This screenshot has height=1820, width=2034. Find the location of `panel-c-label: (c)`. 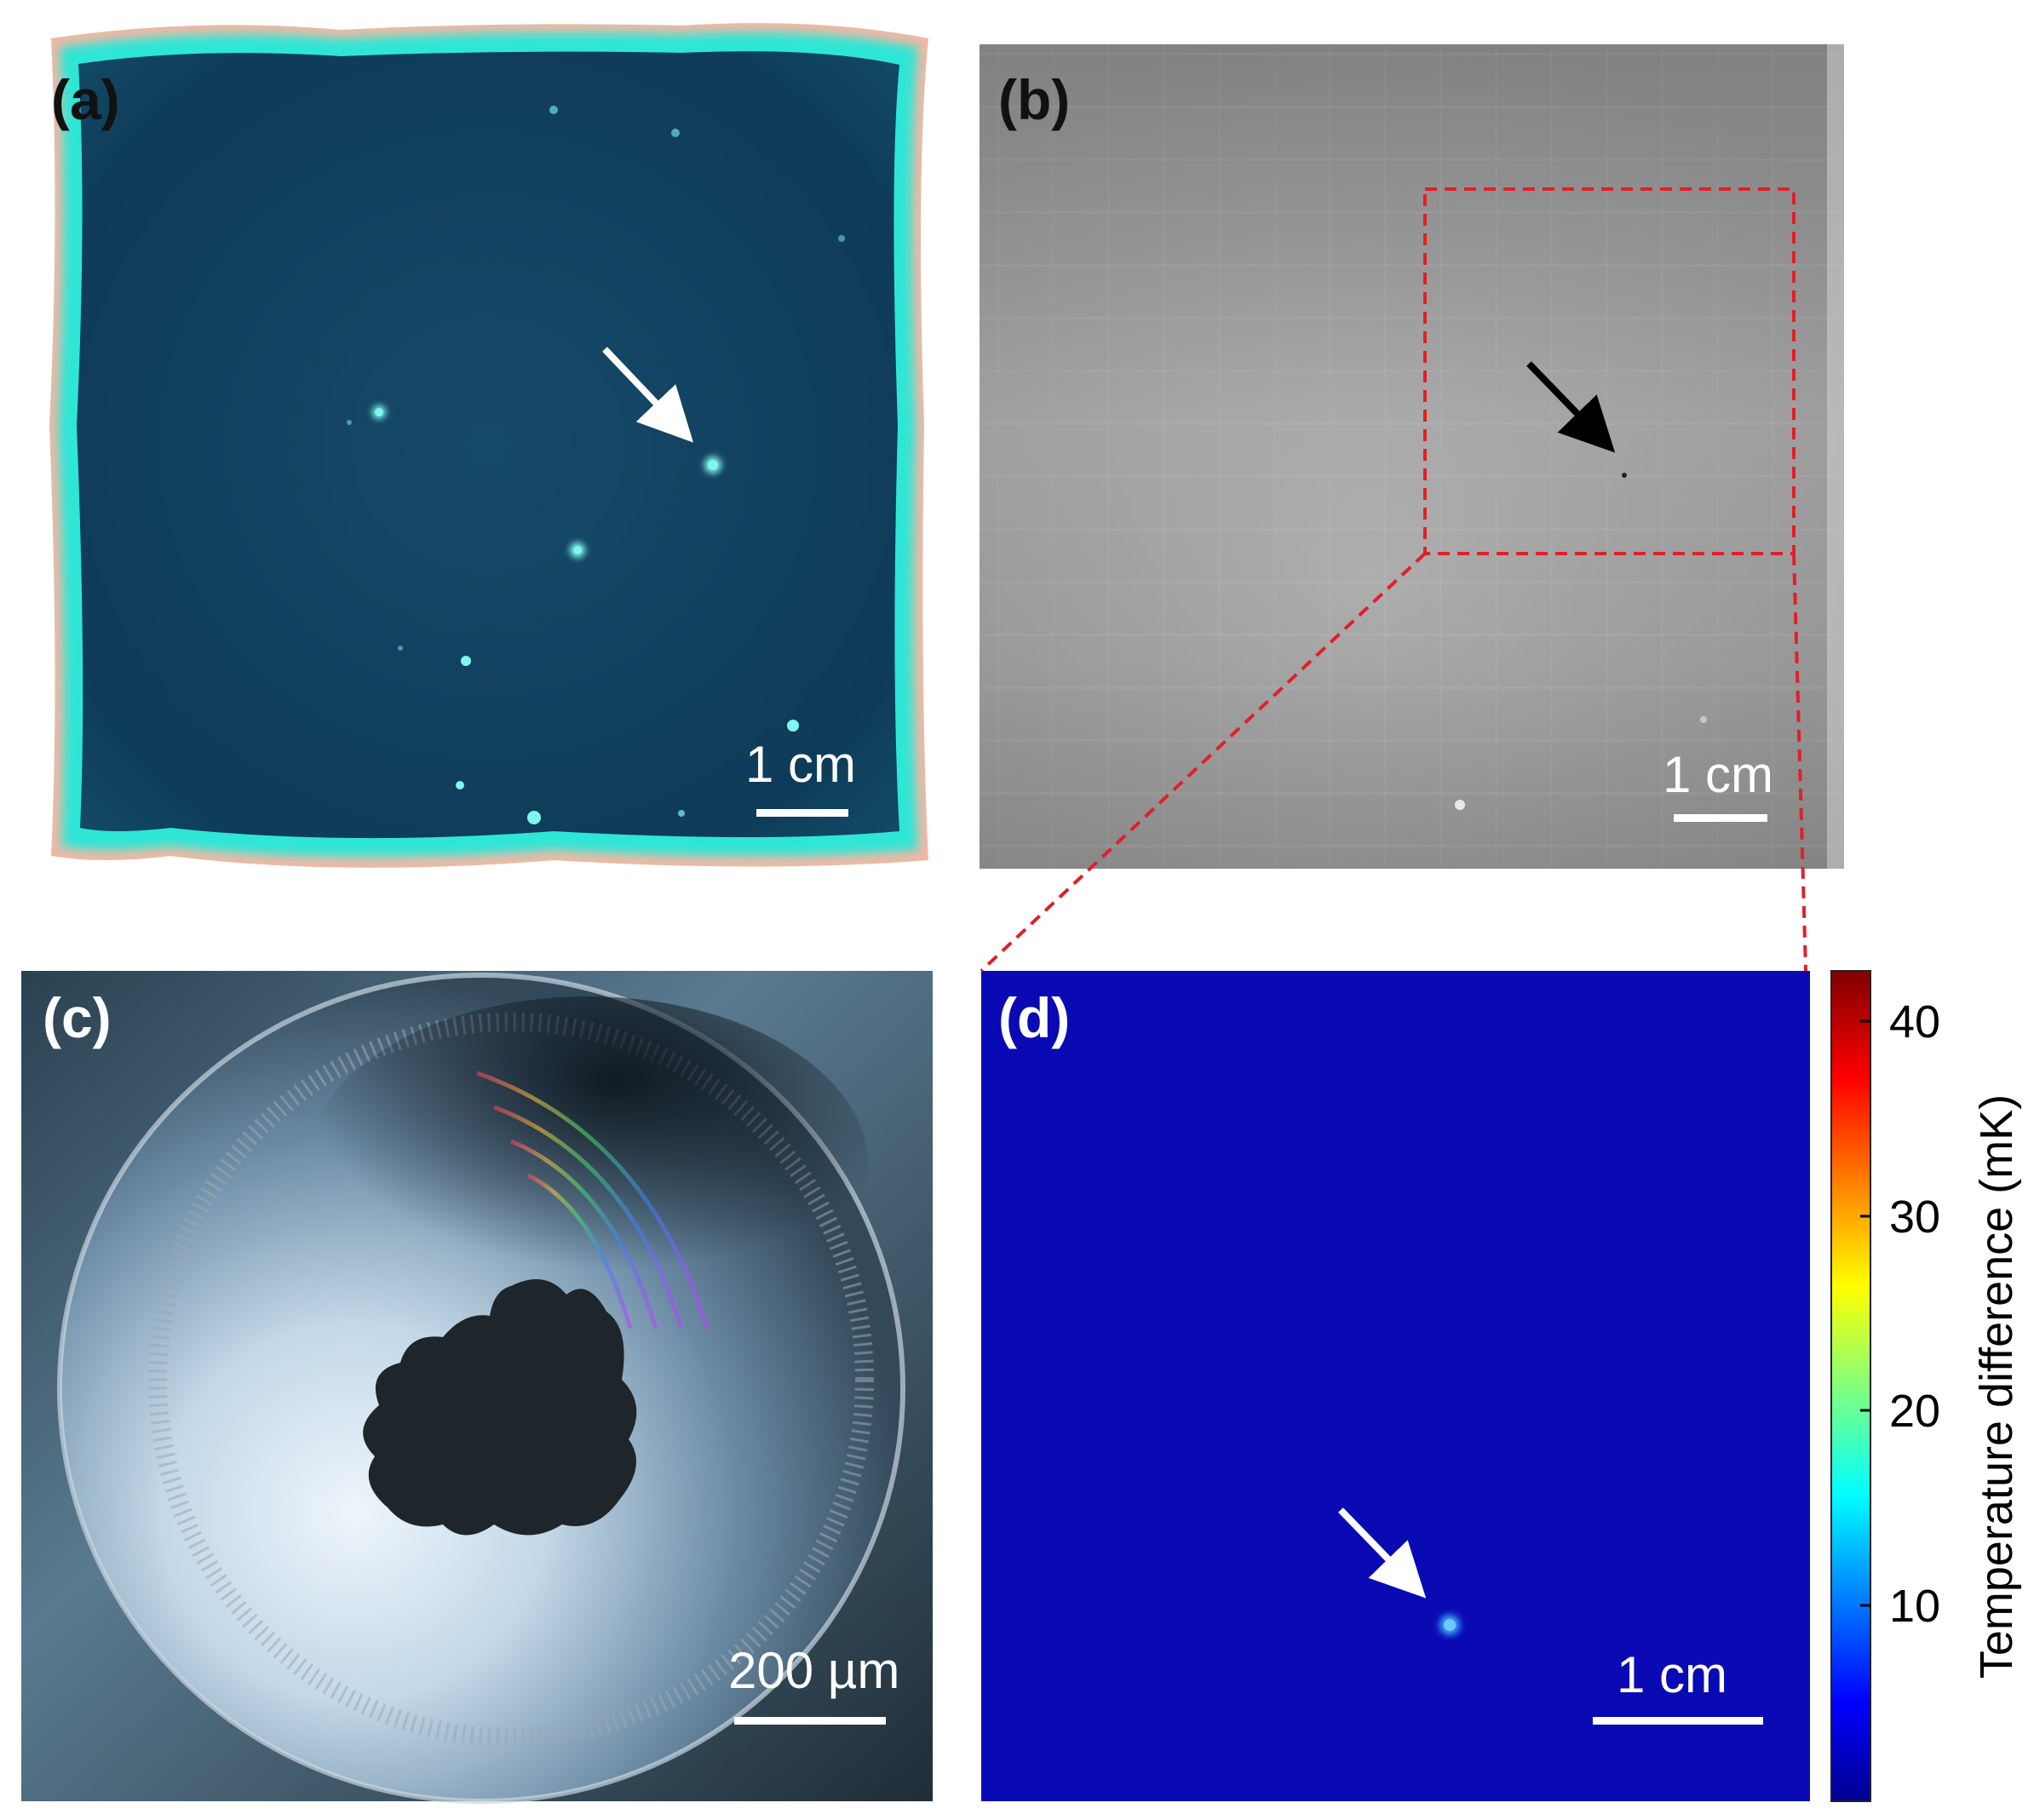

panel-c-label: (c) is located at coordinates (77, 1018).